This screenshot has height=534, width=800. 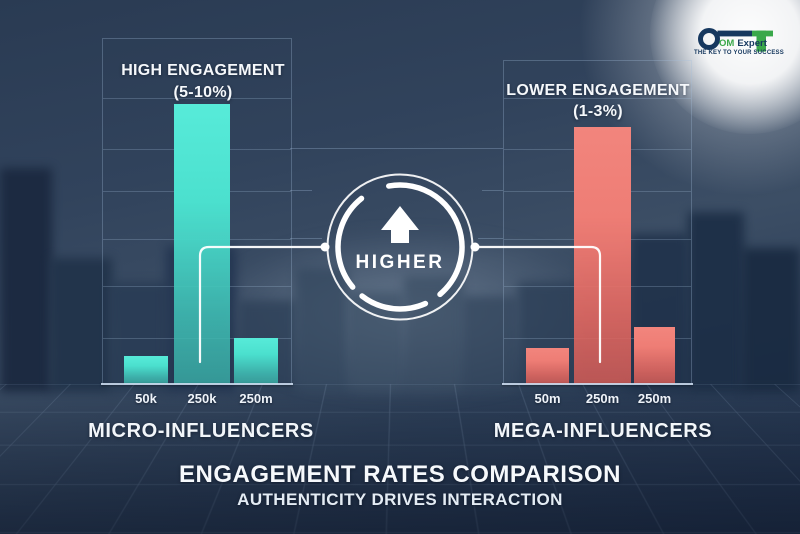 What do you see at coordinates (400, 262) in the screenshot?
I see `badge-label: HIGHER` at bounding box center [400, 262].